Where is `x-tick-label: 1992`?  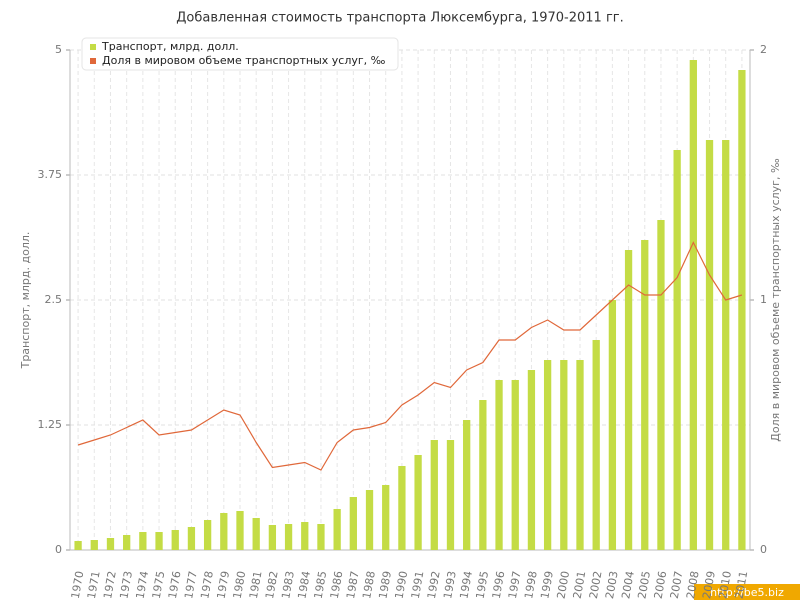
x-tick-label: 1992 is located at coordinates (434, 585).